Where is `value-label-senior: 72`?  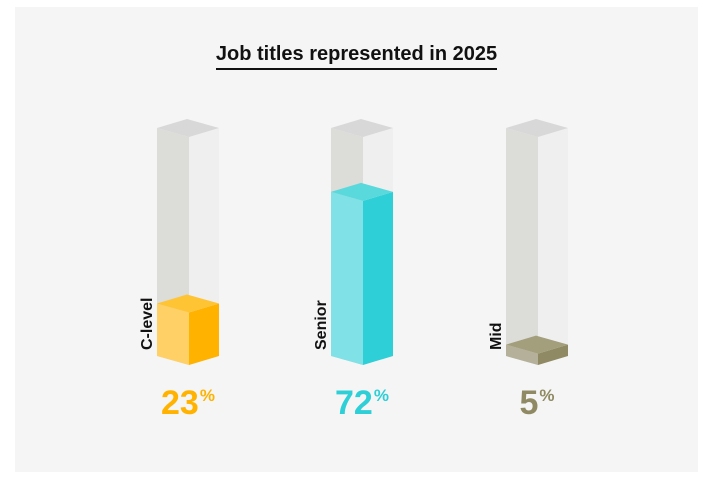 value-label-senior: 72 is located at coordinates (354, 403).